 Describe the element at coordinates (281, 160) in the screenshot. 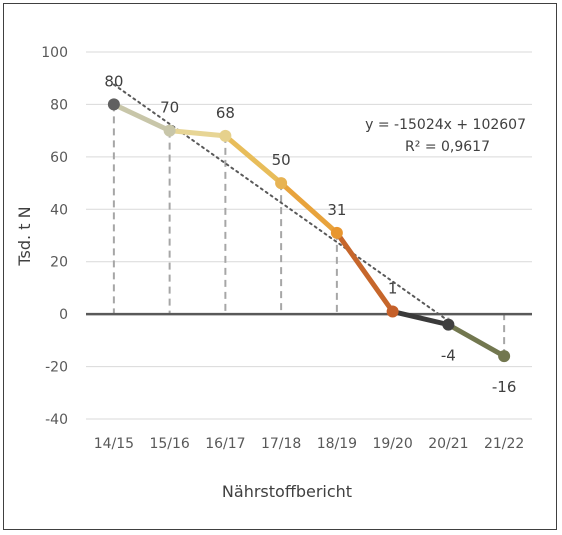

I see `data-label: 50` at that location.